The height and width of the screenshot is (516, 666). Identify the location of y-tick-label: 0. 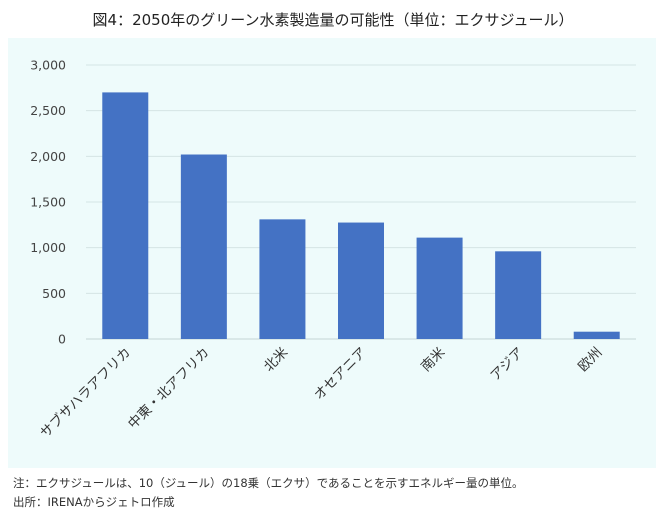
(62, 339).